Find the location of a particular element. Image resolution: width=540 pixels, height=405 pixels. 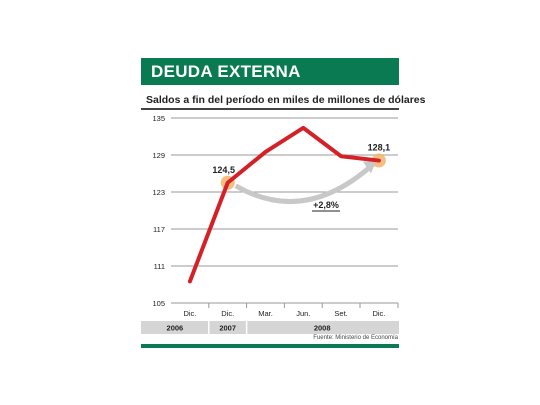

y-tick-label: 105 is located at coordinates (158, 303).